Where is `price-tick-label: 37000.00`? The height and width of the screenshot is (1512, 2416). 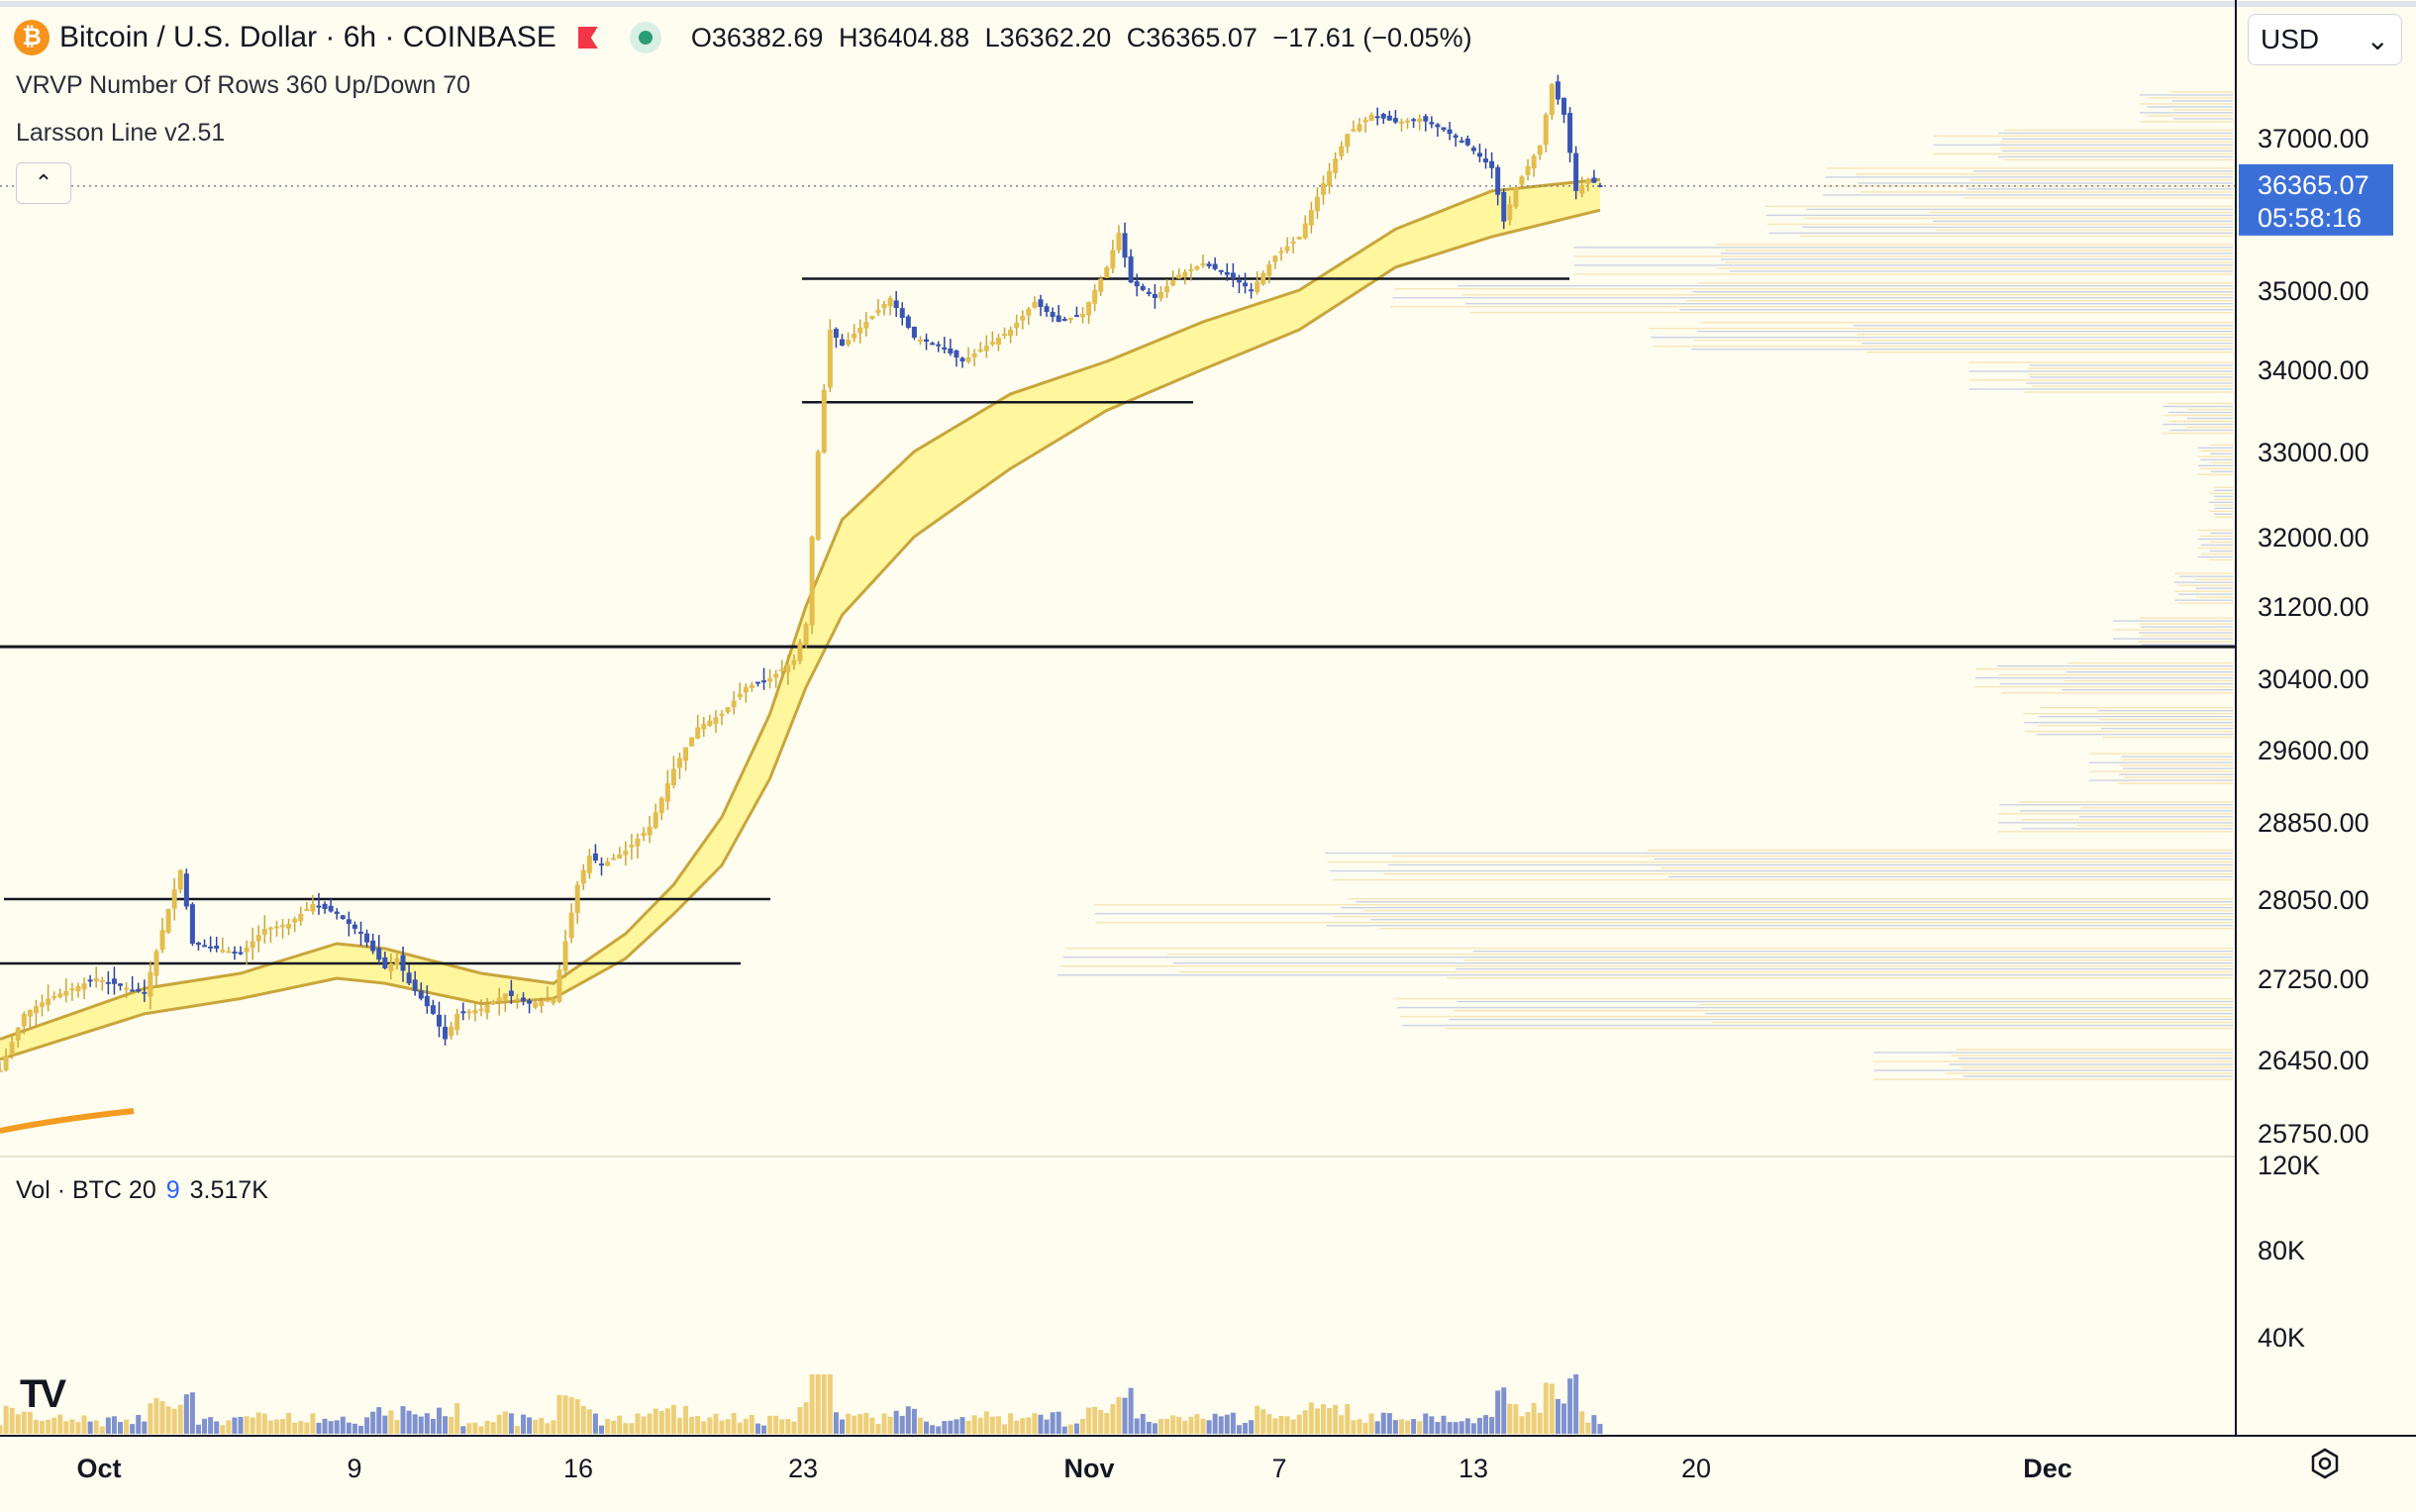
price-tick-label: 37000.00 is located at coordinates (2313, 138).